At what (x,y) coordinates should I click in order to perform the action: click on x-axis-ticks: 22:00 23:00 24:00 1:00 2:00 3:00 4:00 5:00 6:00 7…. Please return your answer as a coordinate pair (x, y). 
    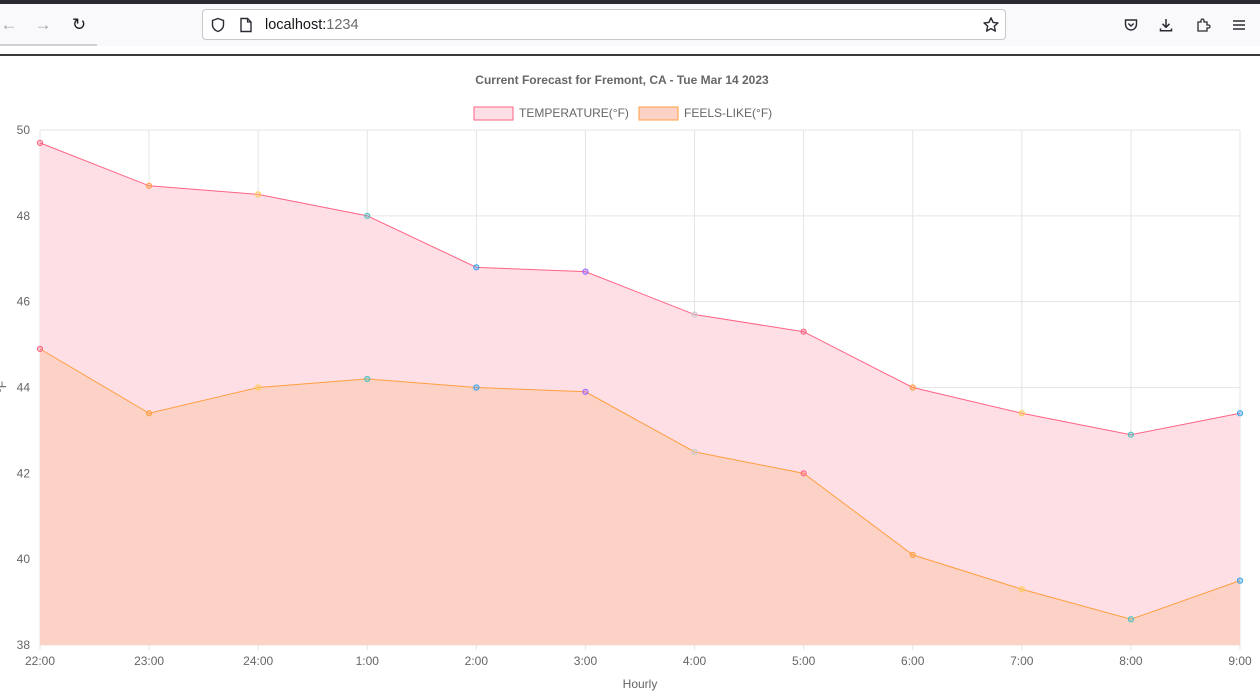
    Looking at the image, I should click on (638, 661).